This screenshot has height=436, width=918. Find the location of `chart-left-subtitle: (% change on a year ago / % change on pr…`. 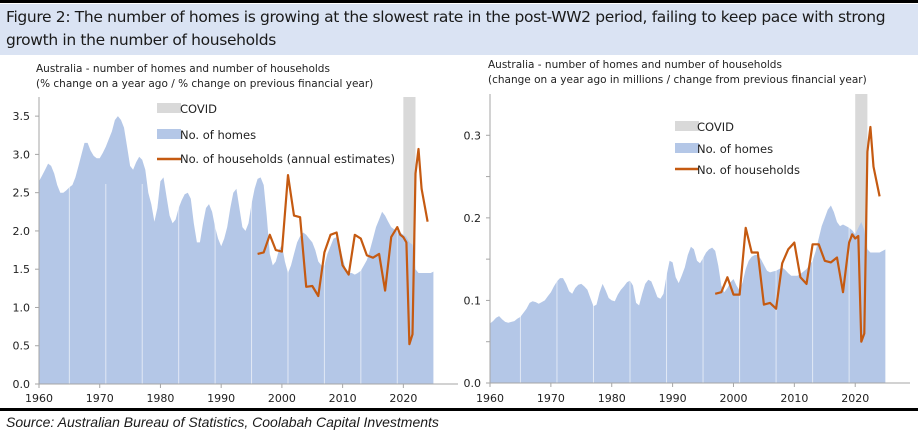

chart-left-subtitle: (% change on a year ago / % change on pr… is located at coordinates (204, 84).